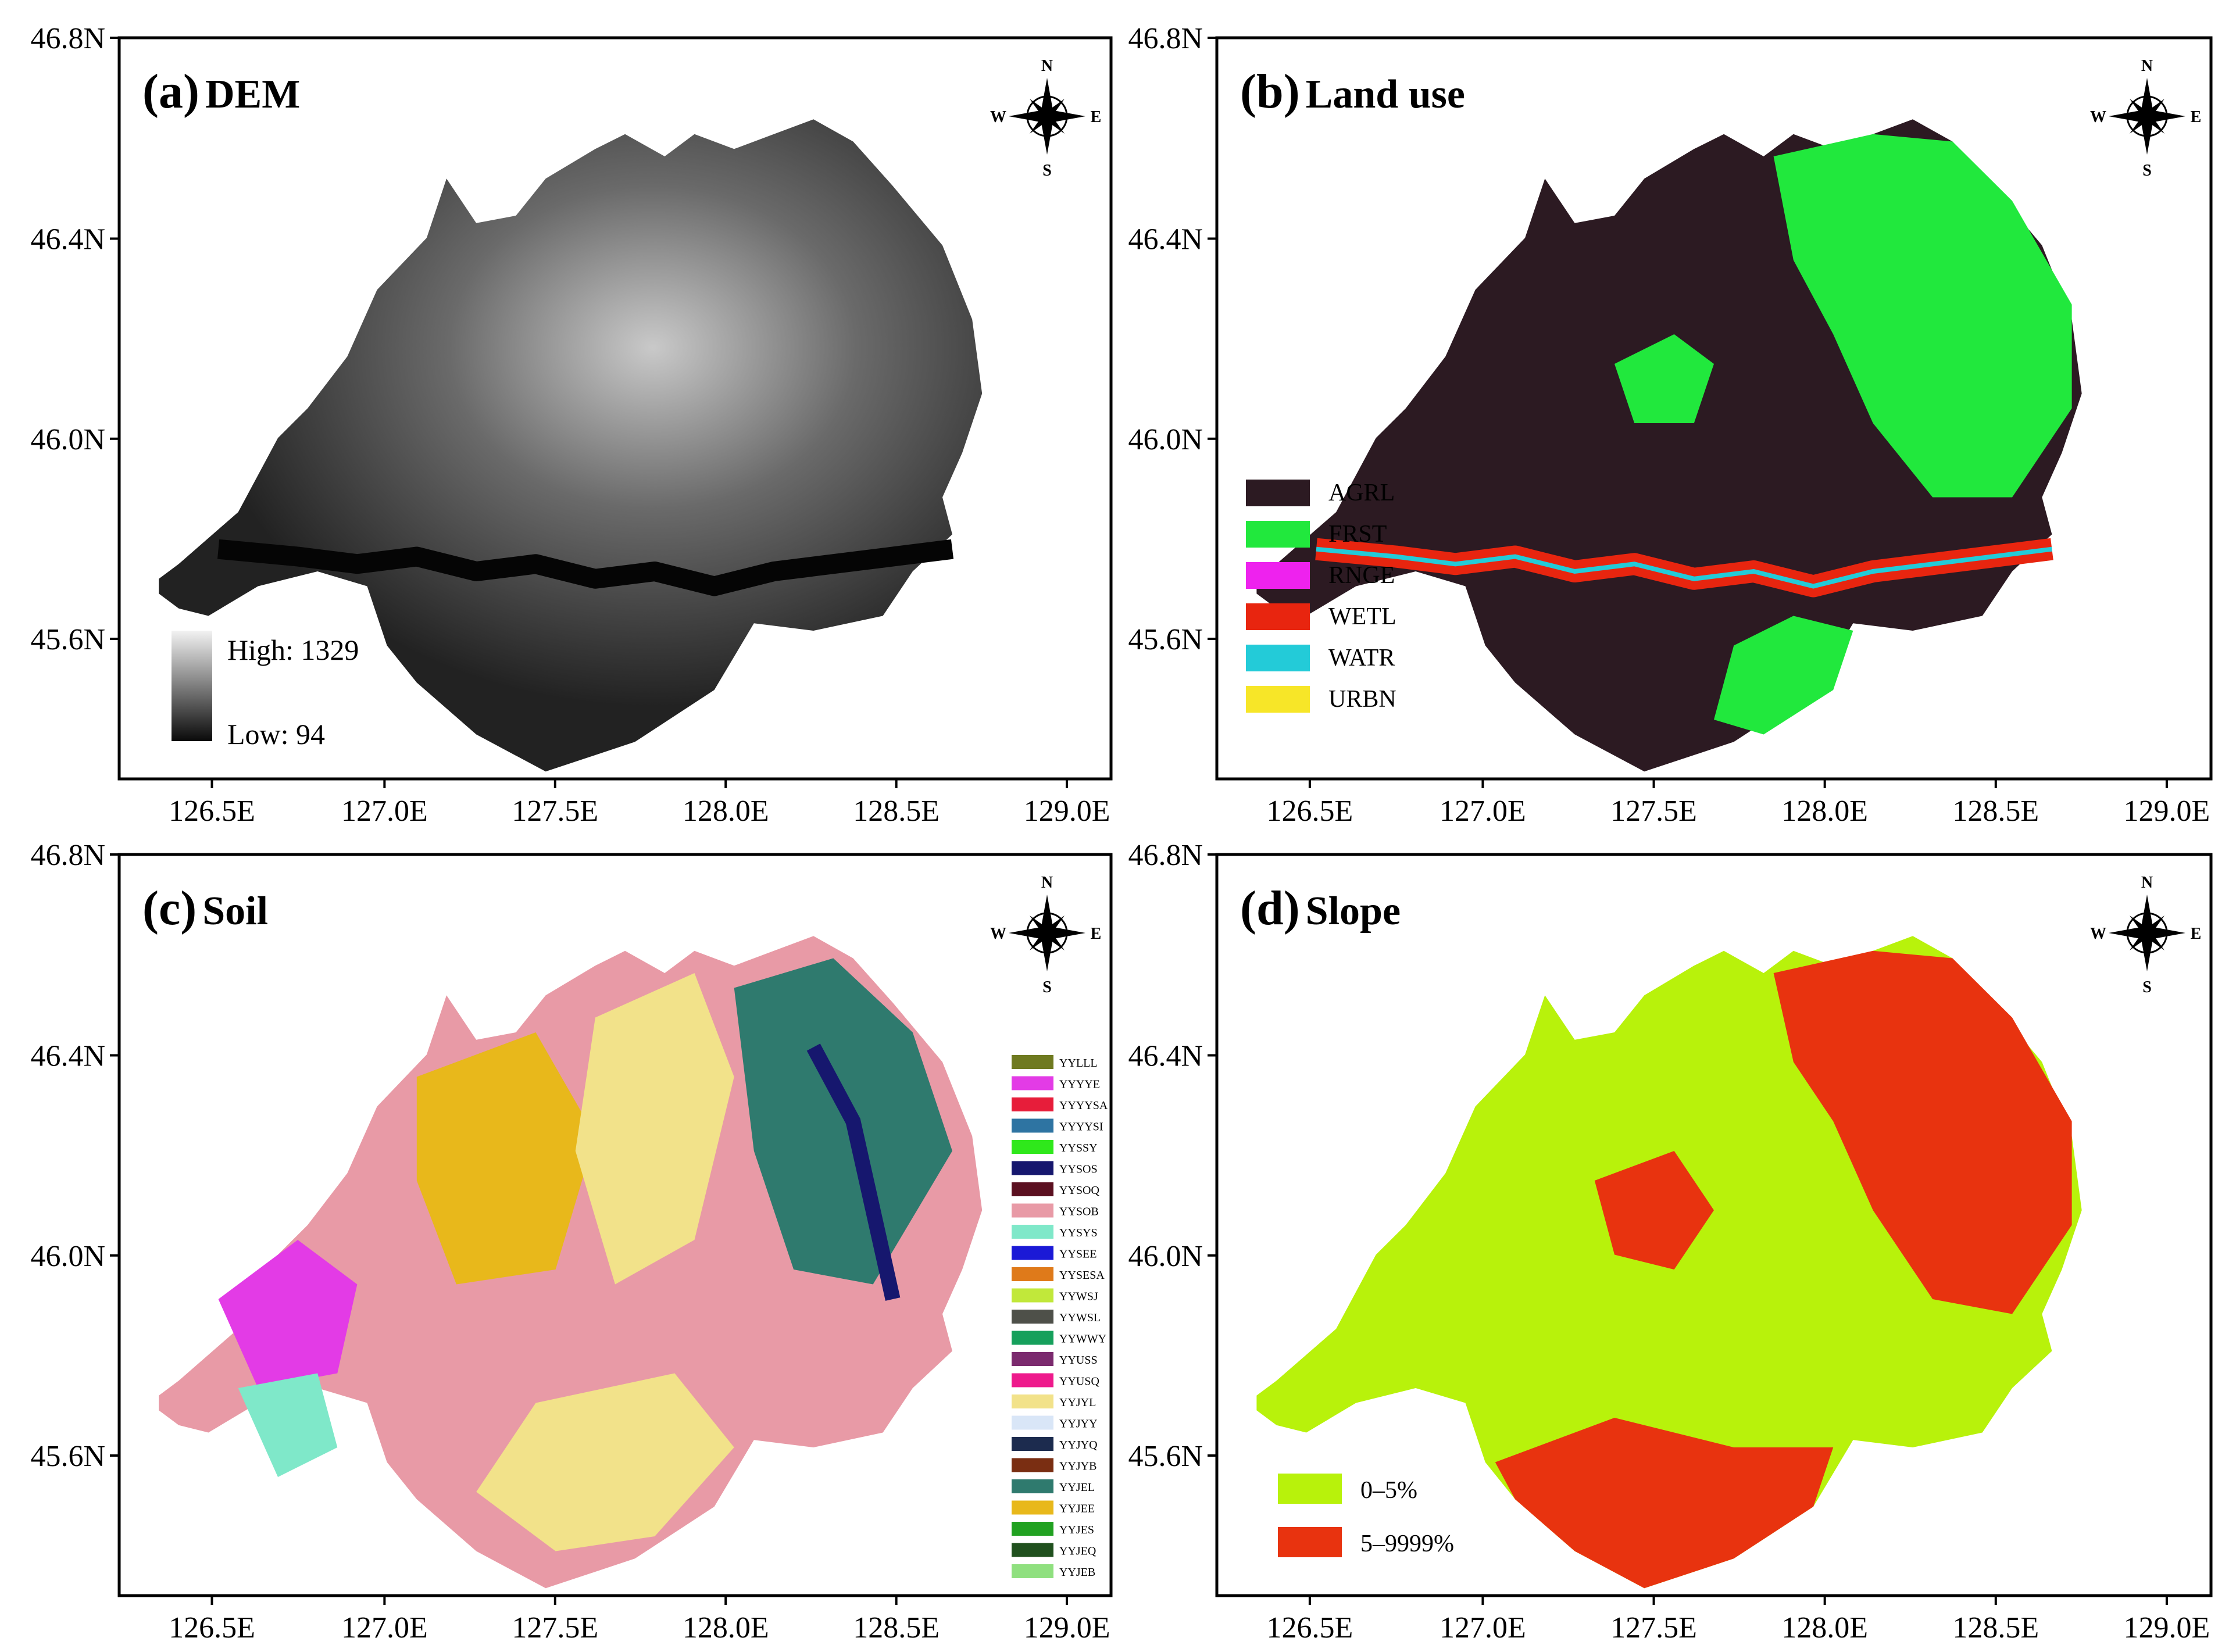 The width and height of the screenshot is (2236, 1652). Describe the element at coordinates (1079, 1190) in the screenshot. I see `legend-label: YYSOQ` at that location.